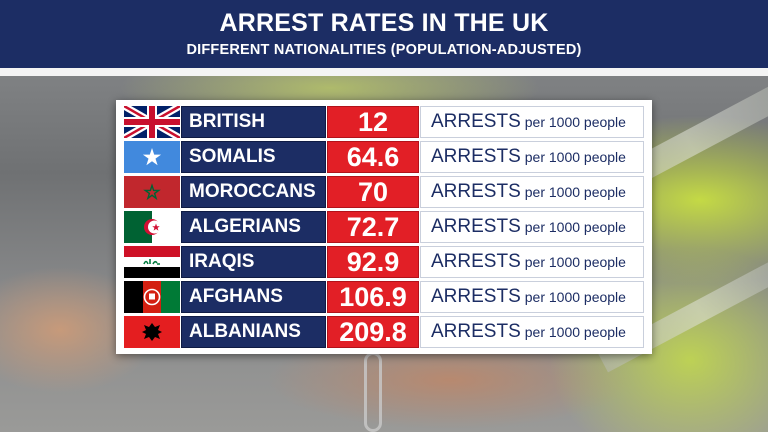 This screenshot has width=768, height=432. Describe the element at coordinates (253, 227) in the screenshot. I see `nationality-label: ALGERIANS` at that location.